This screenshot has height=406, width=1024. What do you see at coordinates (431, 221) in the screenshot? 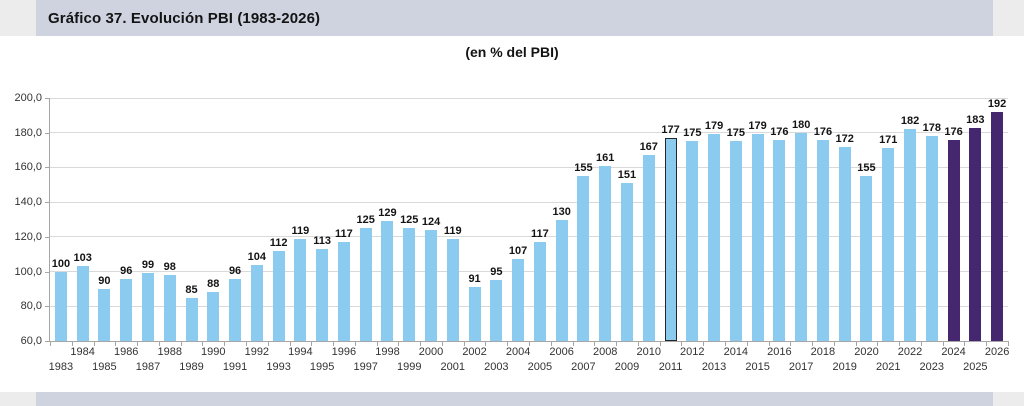
I see `bar-value-label: 124` at bounding box center [431, 221].